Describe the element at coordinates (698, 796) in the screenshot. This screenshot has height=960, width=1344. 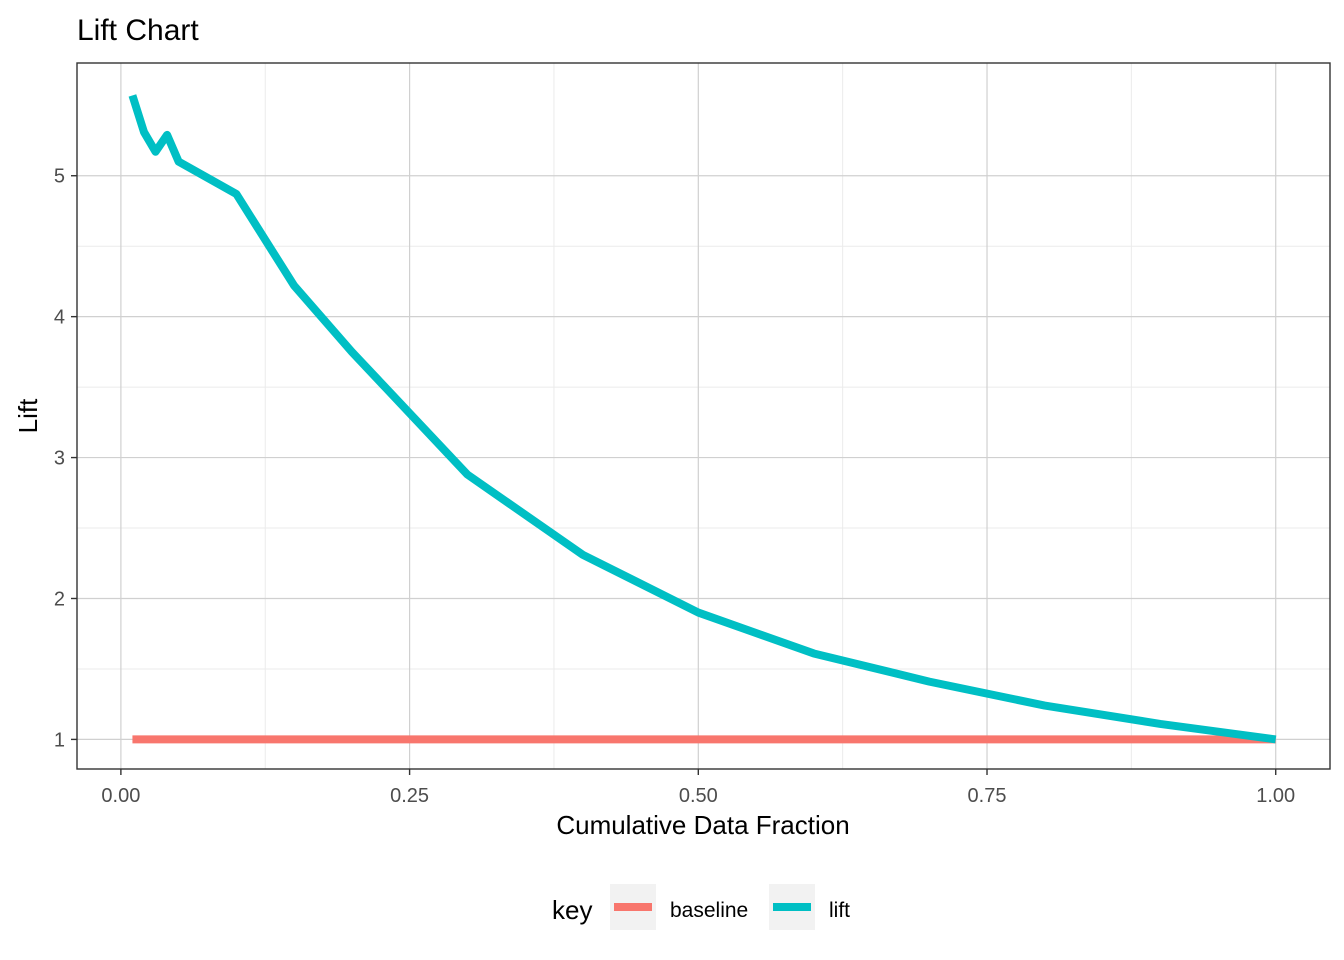
I see `x-tick-label: 0.50` at that location.